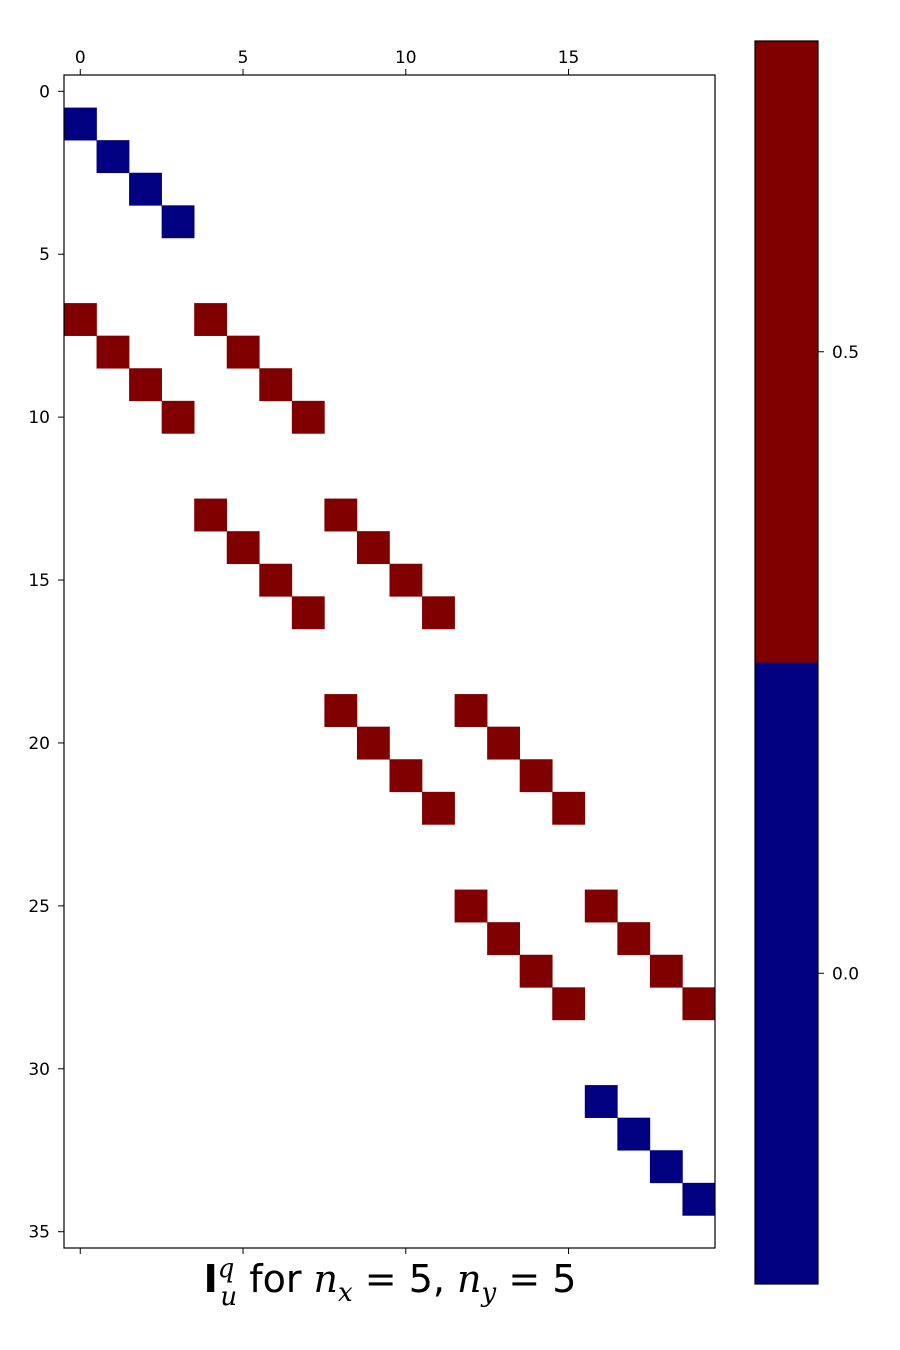  I want to click on y-tick-label: 30, so click(39, 1070).